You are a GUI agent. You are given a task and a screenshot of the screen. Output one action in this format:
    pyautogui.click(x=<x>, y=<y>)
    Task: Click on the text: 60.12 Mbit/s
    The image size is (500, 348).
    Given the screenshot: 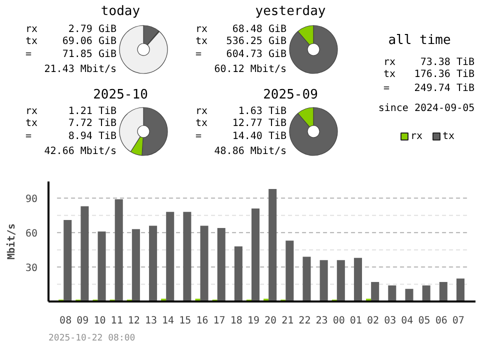 What is the action you would take?
    pyautogui.click(x=250, y=69)
    